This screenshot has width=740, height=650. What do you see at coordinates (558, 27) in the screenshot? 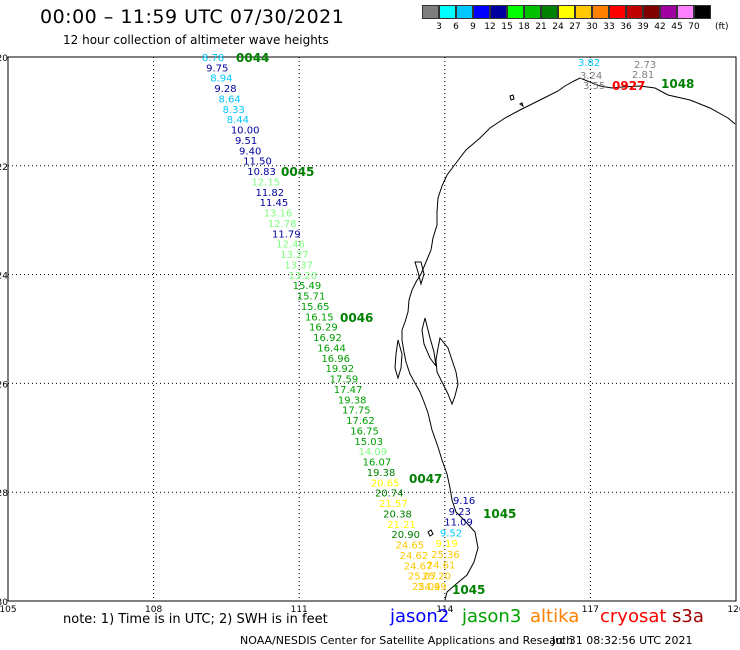
I see `scale-label: 24` at bounding box center [558, 27].